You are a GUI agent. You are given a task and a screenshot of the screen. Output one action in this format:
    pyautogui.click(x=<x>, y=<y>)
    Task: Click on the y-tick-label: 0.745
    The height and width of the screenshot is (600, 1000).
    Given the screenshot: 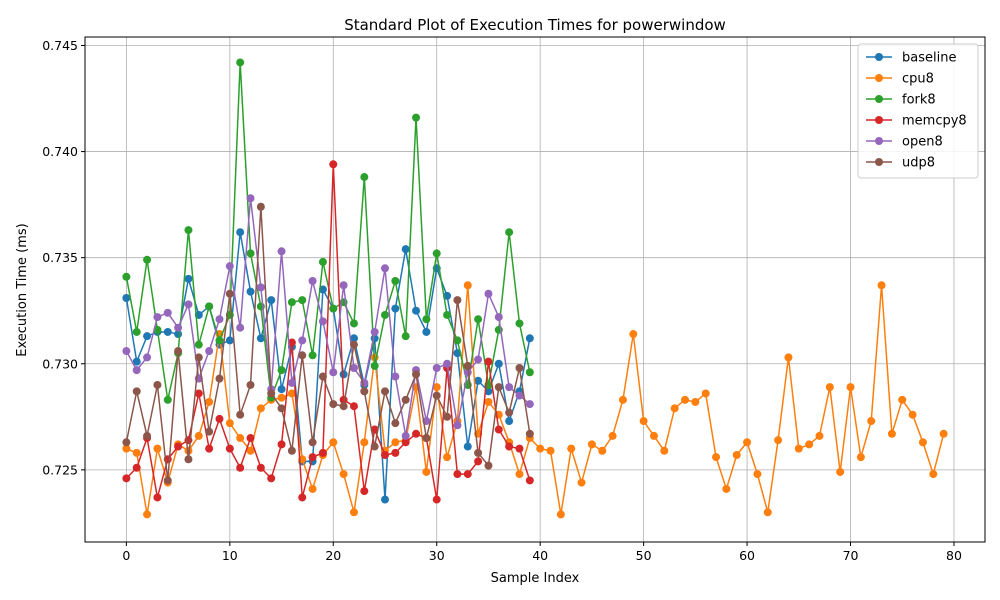 What is the action you would take?
    pyautogui.click(x=60, y=45)
    